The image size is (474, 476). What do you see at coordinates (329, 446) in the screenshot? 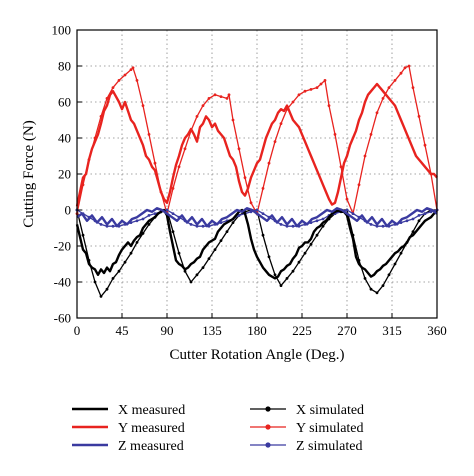
I see `legend-label: Z simulated` at bounding box center [329, 446].